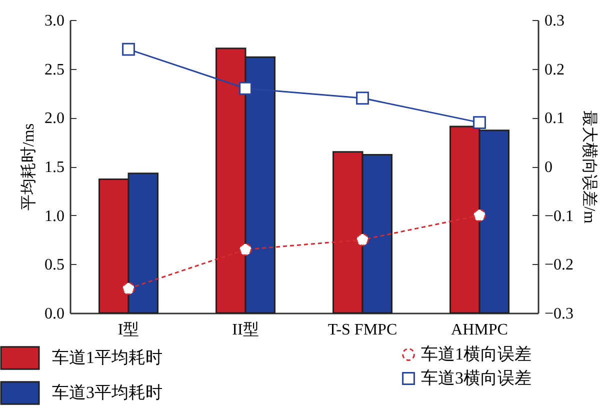 Image resolution: width=604 pixels, height=412 pixels. I want to click on y-tick-label: 1.0, so click(54, 216).